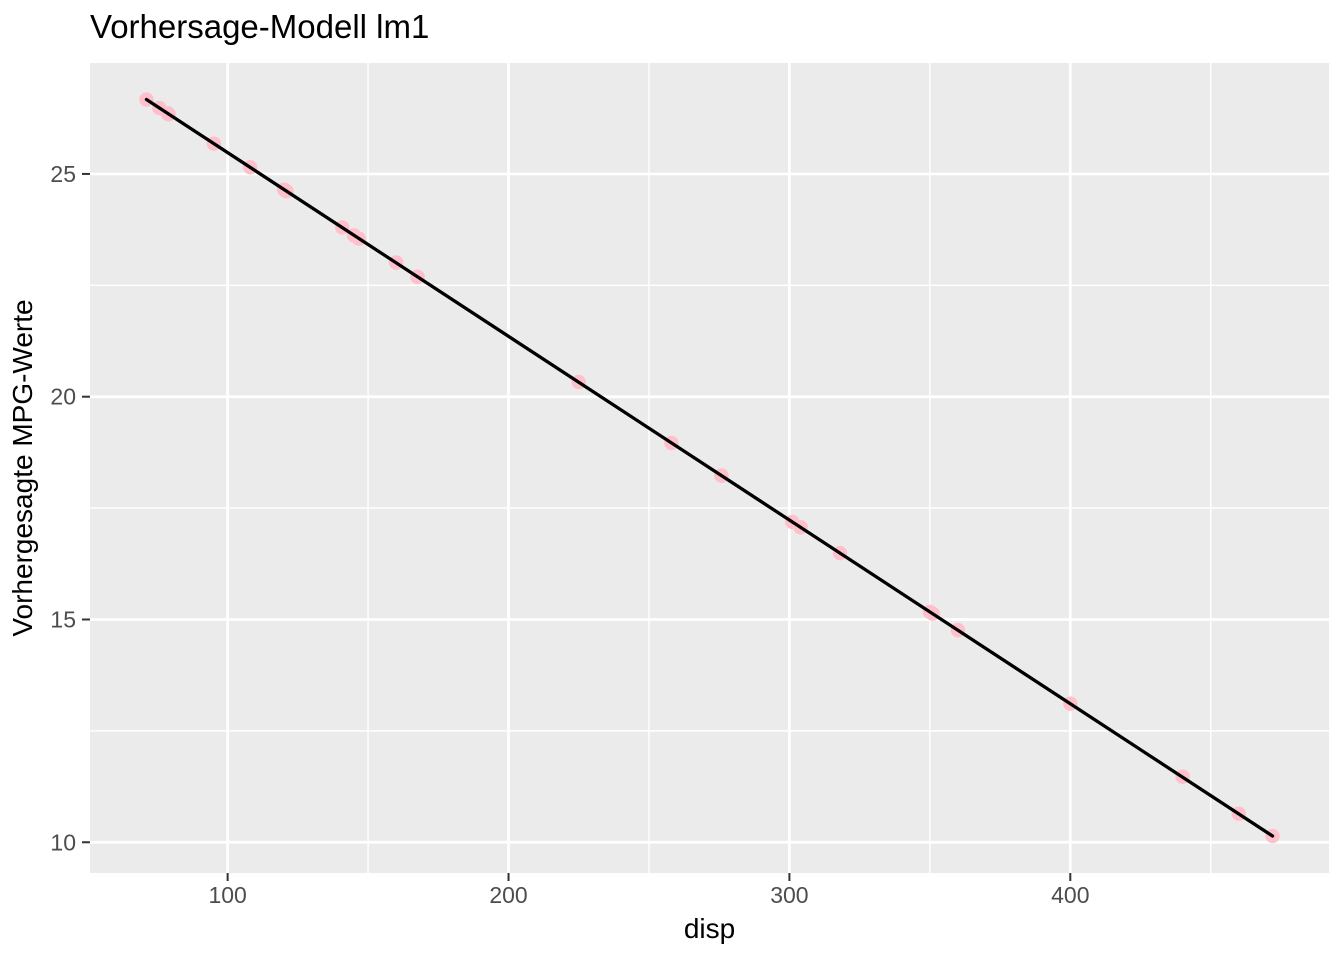 The width and height of the screenshot is (1344, 960). I want to click on plot-title: Vorhersage-Modell lm1, so click(259, 26).